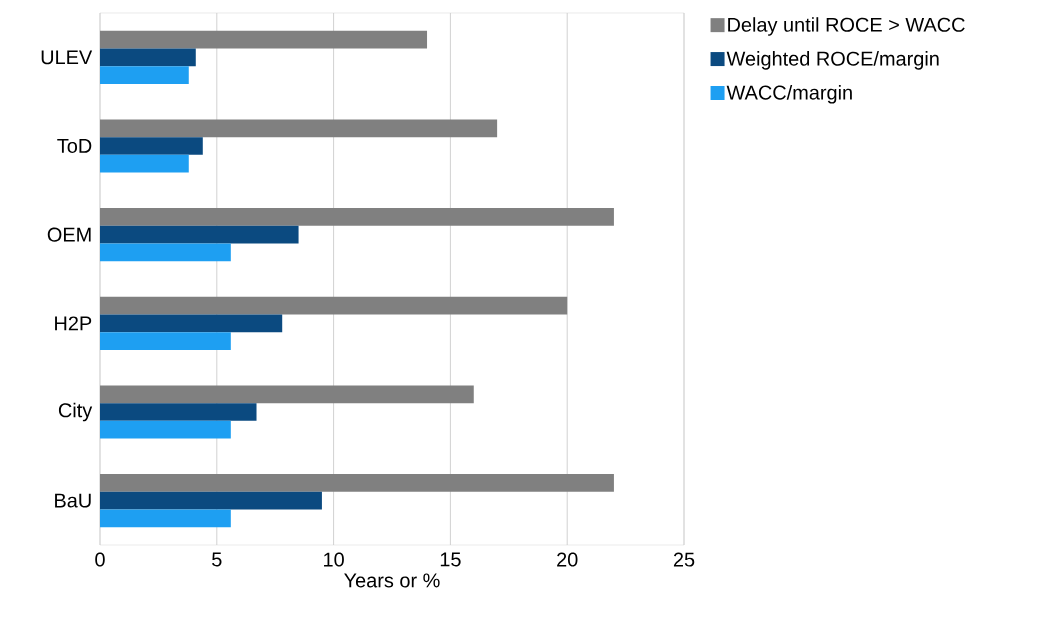  What do you see at coordinates (392, 580) in the screenshot?
I see `x-axis-title: Years or %` at bounding box center [392, 580].